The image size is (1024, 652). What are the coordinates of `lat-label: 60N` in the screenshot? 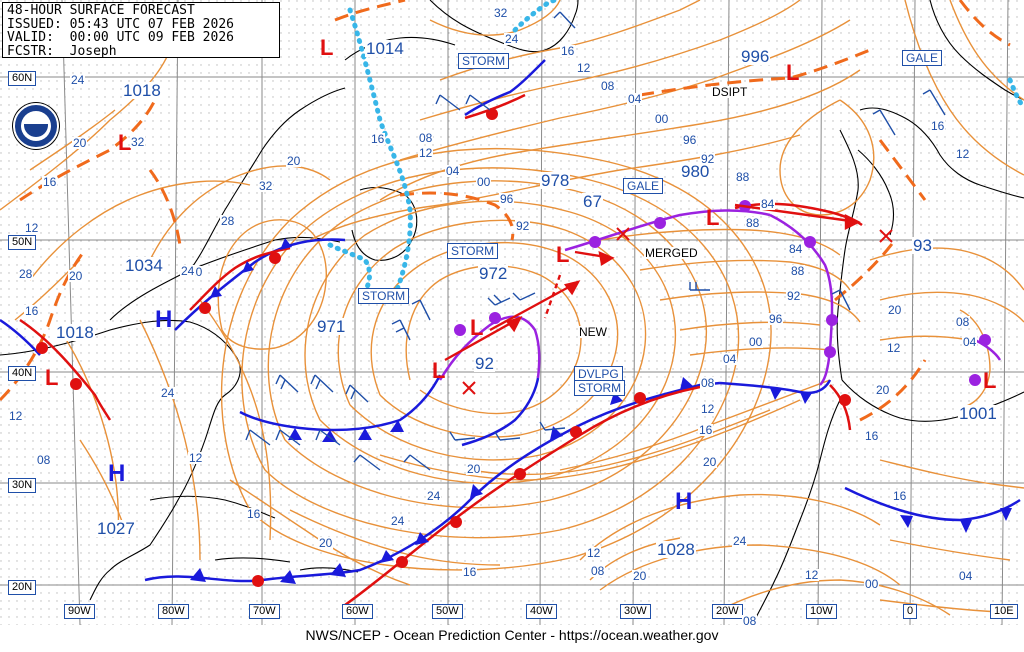 It's located at (22, 78).